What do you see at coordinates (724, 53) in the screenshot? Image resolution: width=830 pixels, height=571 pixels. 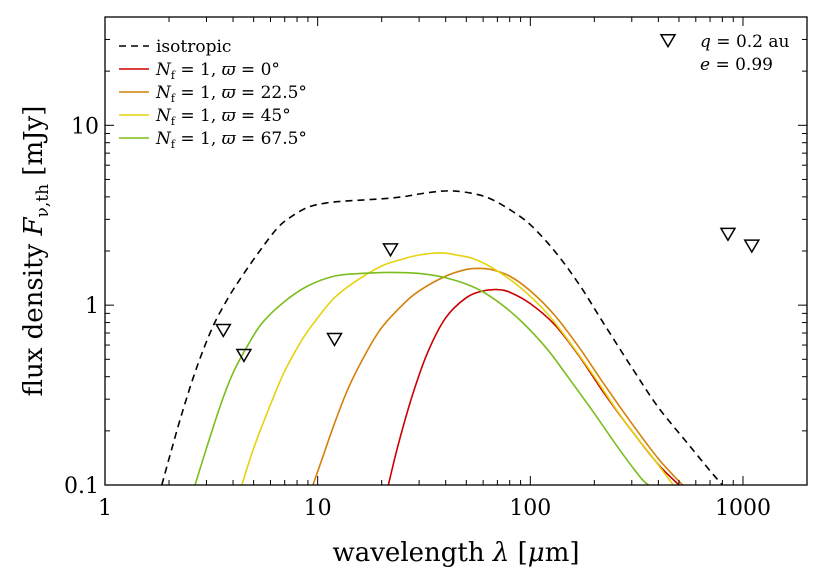 I see `annotation-box: q = 0.2 au e = 0.99` at bounding box center [724, 53].